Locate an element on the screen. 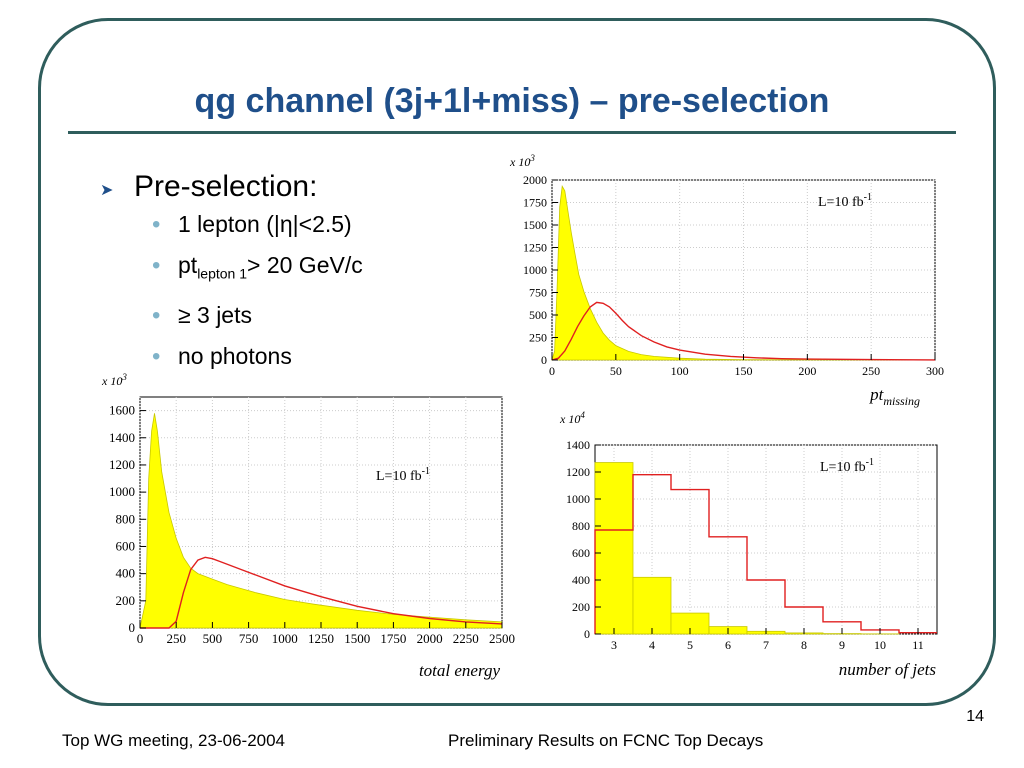 This screenshot has width=1024, height=768. sub-bullet-text: pt is located at coordinates (188, 265).